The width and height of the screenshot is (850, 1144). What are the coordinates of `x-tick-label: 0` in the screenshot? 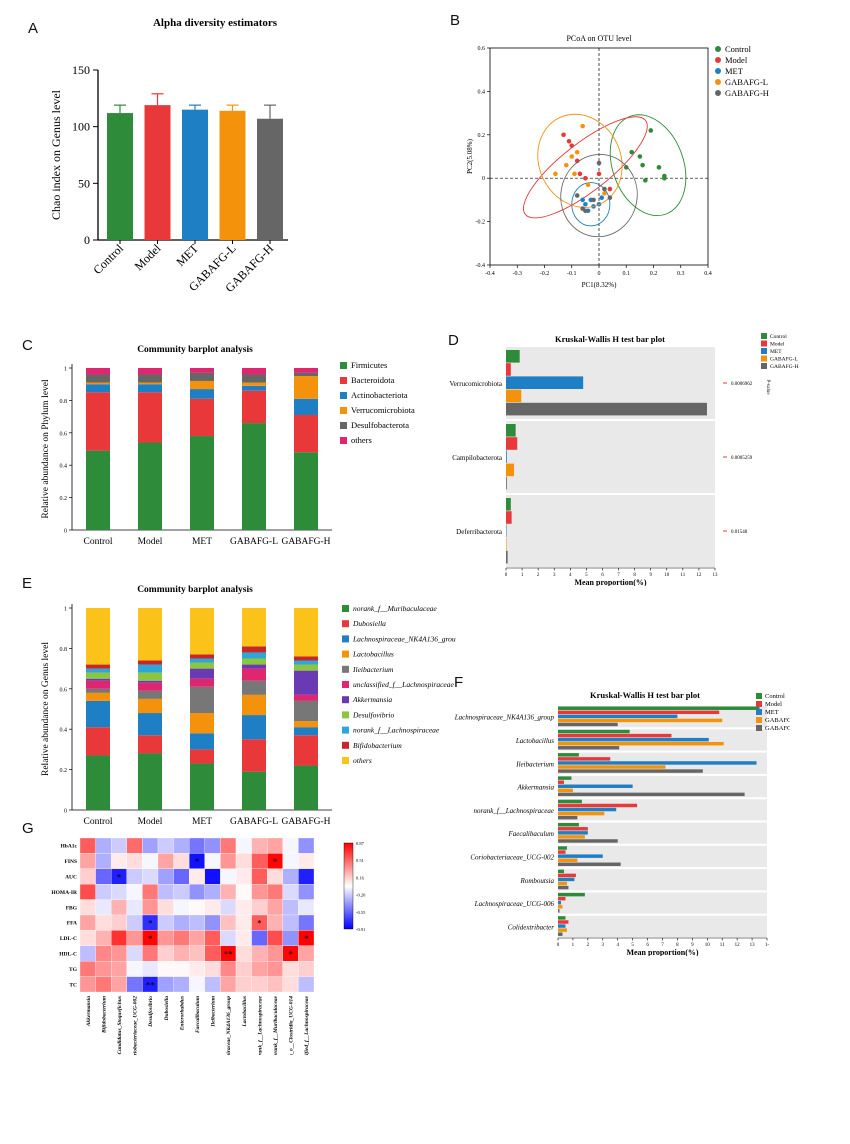 It's located at (558, 945).